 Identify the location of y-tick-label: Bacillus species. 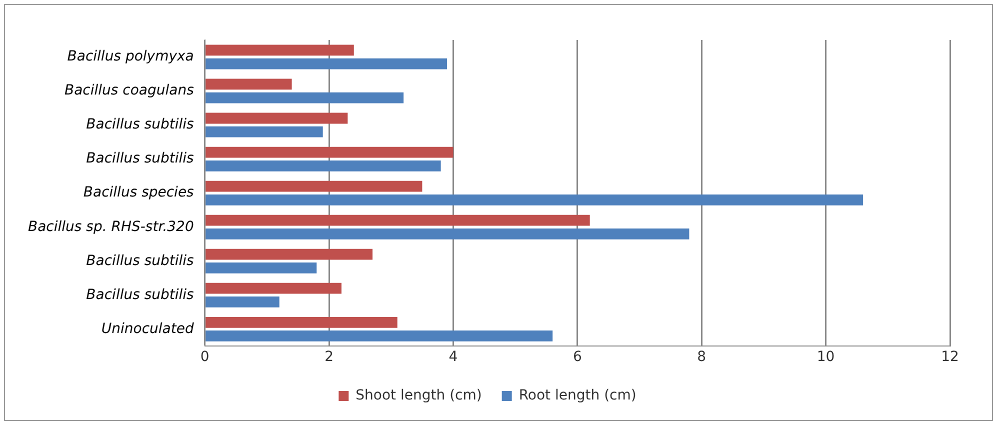
(138, 192).